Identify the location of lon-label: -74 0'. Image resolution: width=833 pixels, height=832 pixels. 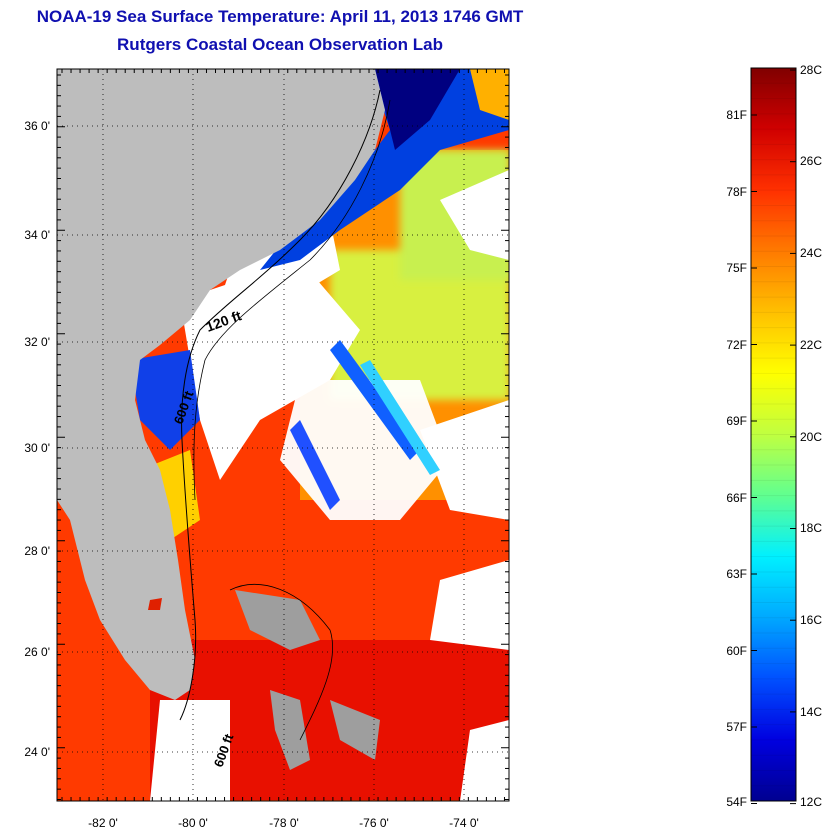
(464, 823).